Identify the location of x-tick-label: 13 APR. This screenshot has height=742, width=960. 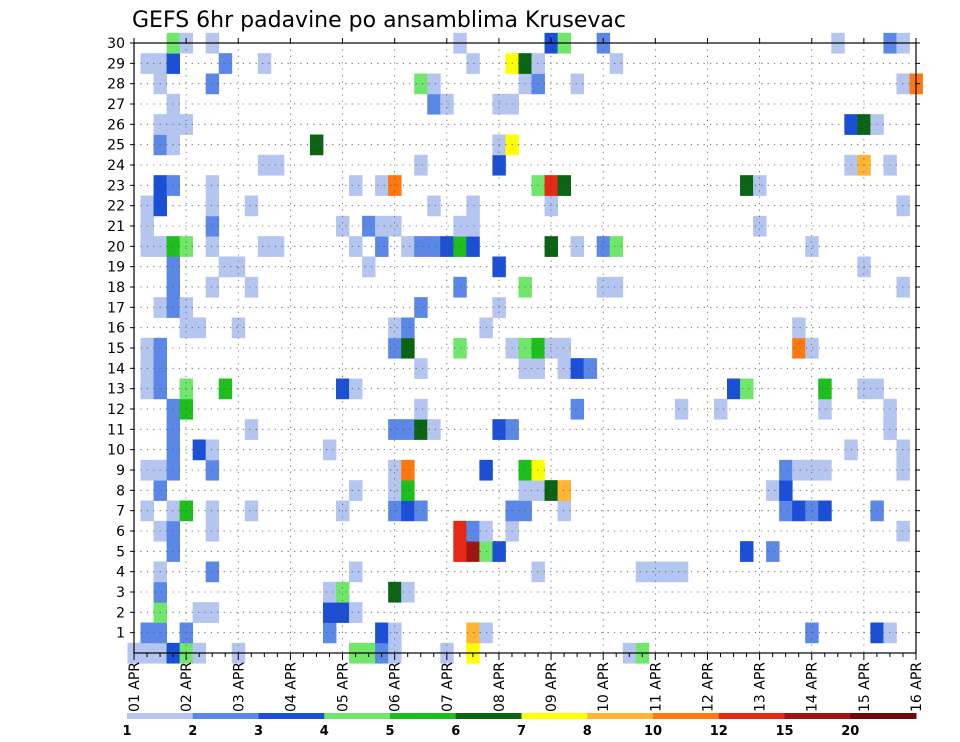
(761, 687).